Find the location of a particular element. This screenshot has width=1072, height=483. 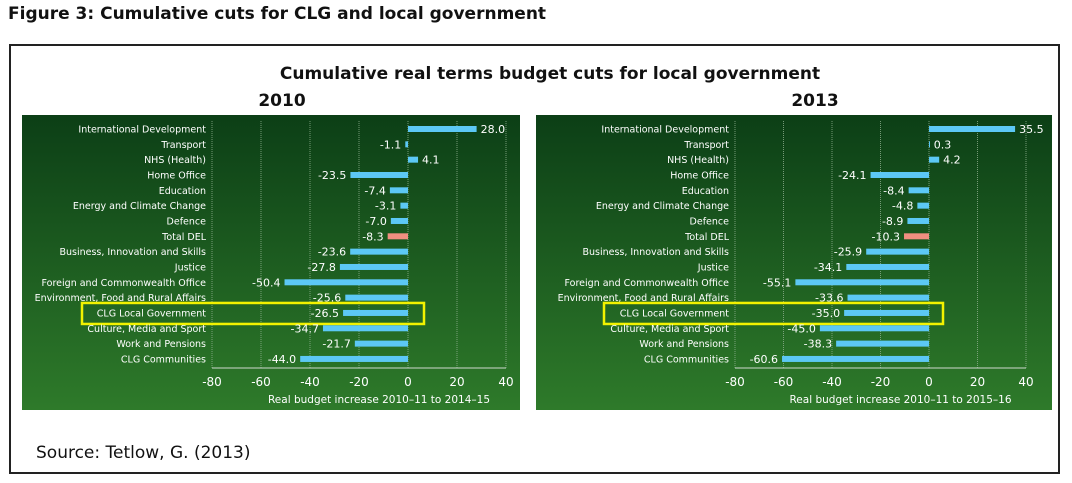

x-tick-label: -60 is located at coordinates (261, 382).